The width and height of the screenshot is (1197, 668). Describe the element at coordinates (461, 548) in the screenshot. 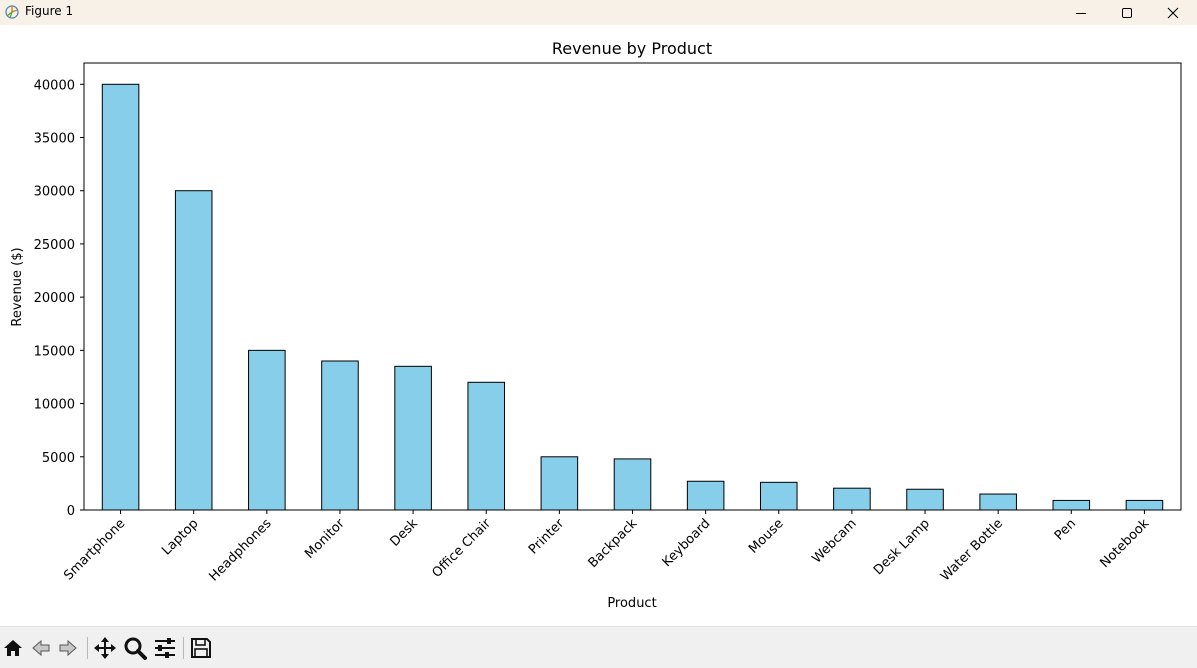

I see `x-tick-label: Office Chair` at that location.